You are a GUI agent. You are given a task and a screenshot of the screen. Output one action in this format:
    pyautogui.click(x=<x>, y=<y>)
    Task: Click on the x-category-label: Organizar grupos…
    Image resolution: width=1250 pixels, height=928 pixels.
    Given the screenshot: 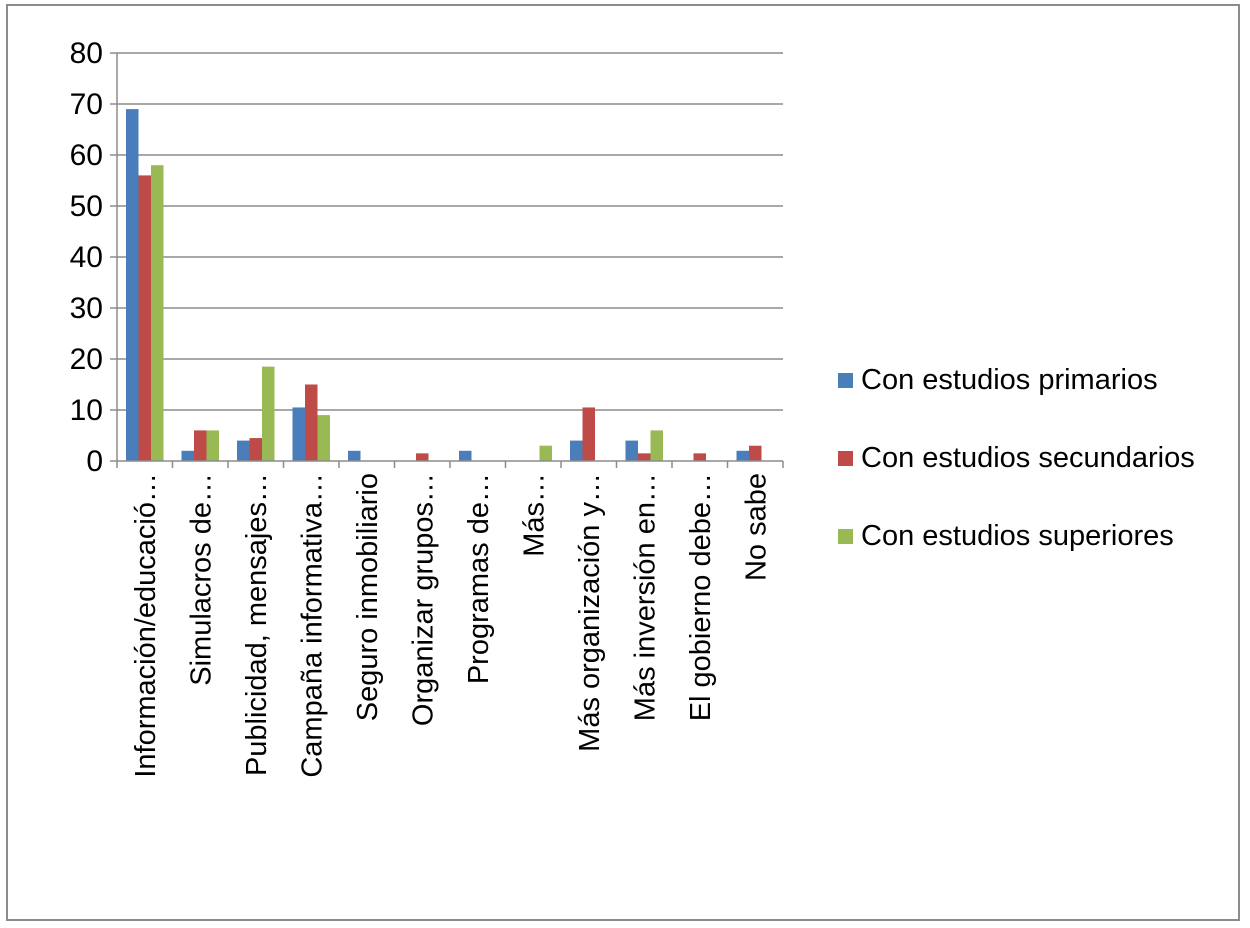 What is the action you would take?
    pyautogui.click(x=423, y=599)
    